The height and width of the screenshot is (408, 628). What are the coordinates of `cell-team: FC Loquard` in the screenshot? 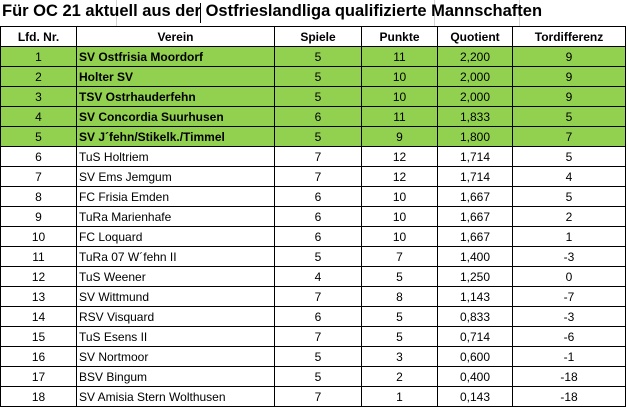 It's located at (175, 236).